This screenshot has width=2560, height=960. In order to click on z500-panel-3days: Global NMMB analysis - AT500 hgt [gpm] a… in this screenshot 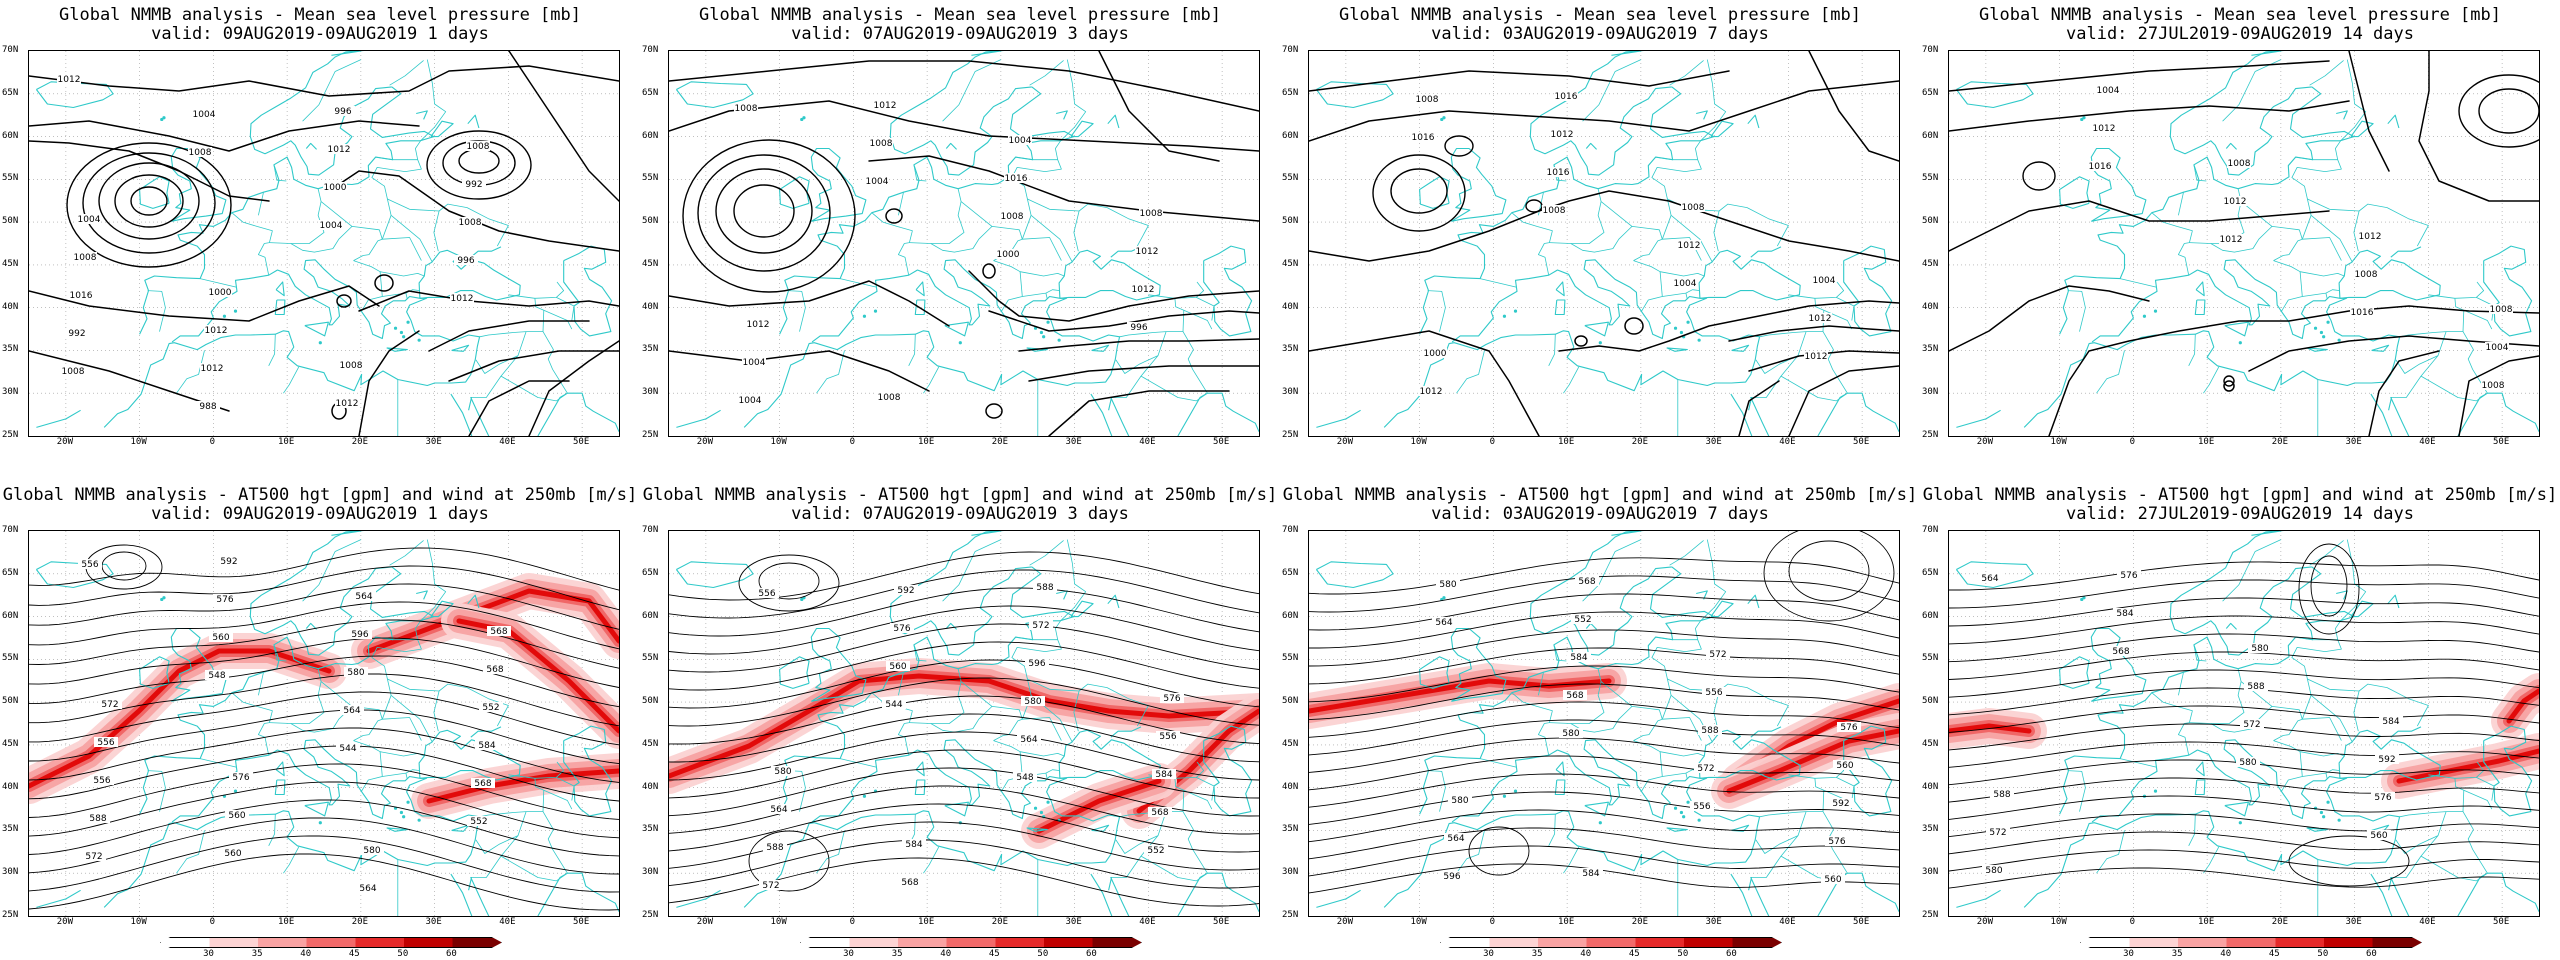, I will do `click(960, 720)`.